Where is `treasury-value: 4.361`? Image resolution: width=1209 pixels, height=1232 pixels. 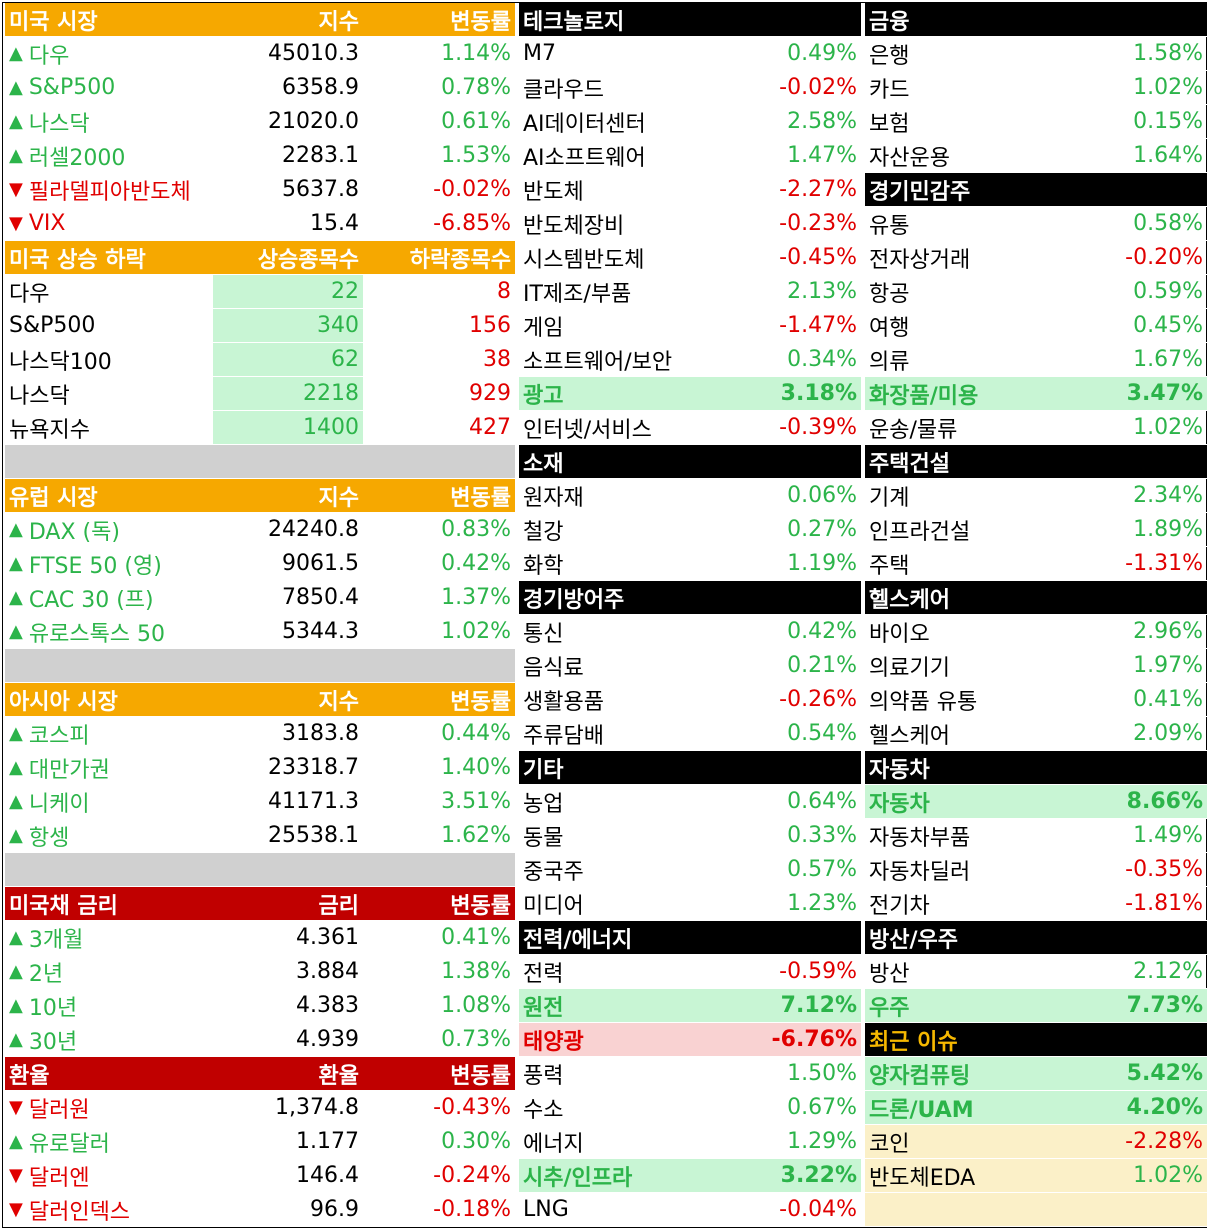 treasury-value: 4.361 is located at coordinates (327, 937).